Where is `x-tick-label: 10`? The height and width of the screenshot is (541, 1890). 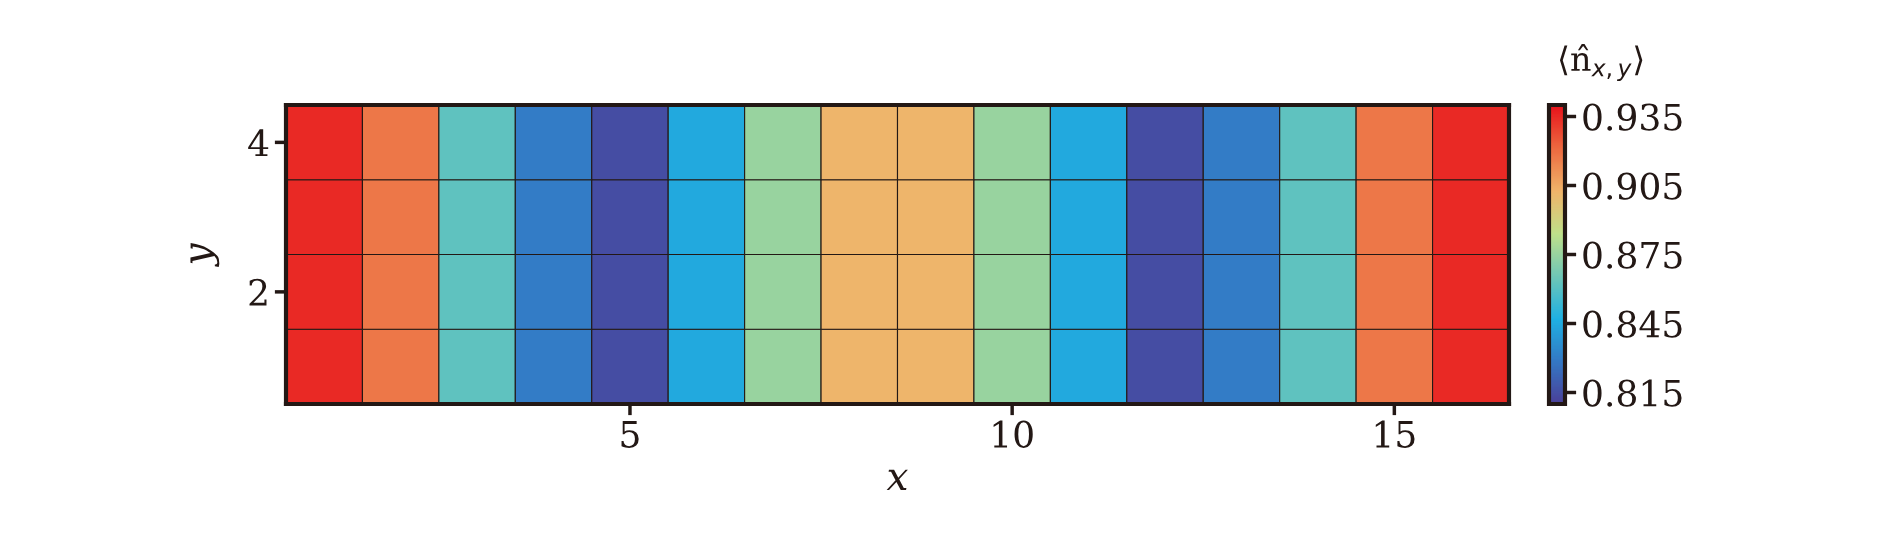 x-tick-label: 10 is located at coordinates (1013, 434).